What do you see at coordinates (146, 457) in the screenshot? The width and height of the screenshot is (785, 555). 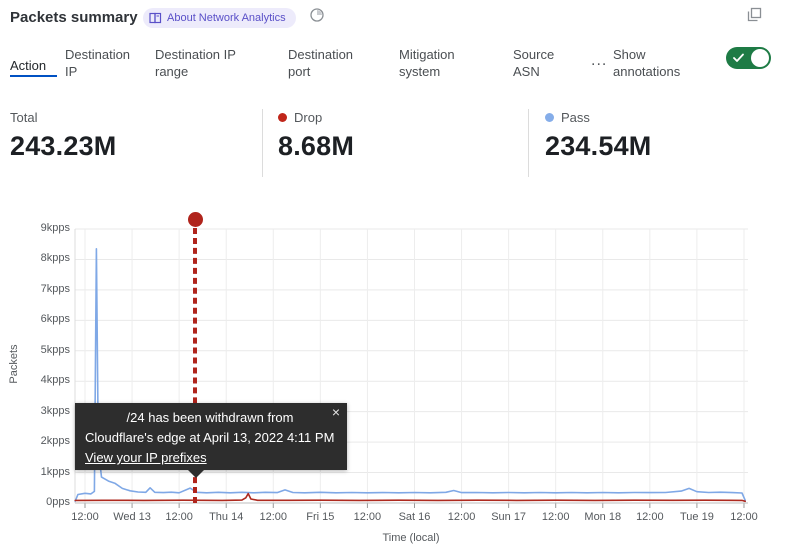 I see `view-ip-prefixes-link: View your IP prefixes` at bounding box center [146, 457].